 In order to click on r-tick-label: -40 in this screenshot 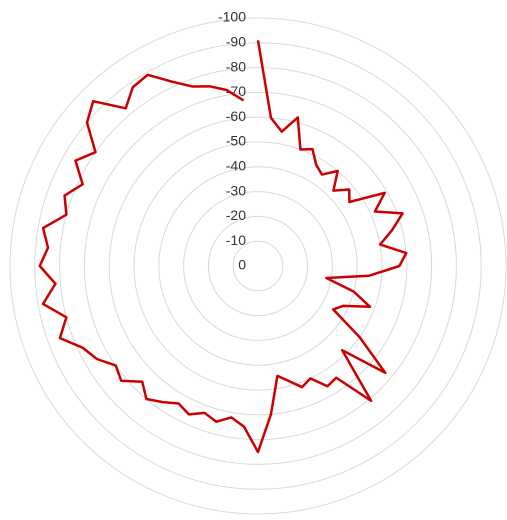, I will do `click(236, 166)`.